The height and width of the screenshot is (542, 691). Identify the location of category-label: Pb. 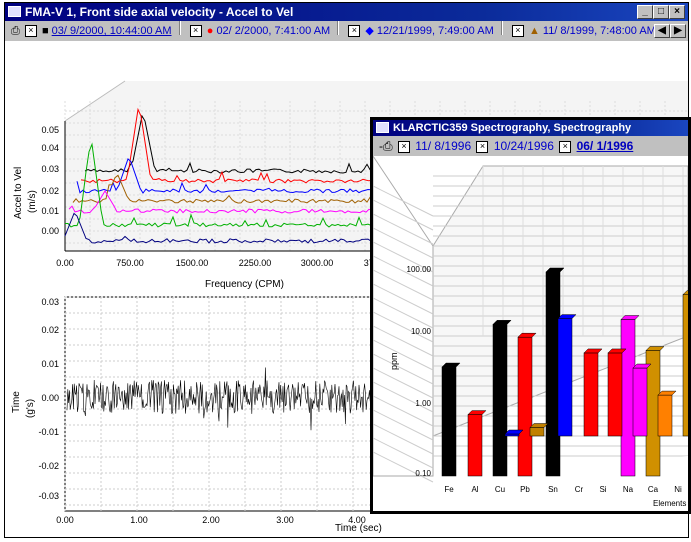
(525, 489).